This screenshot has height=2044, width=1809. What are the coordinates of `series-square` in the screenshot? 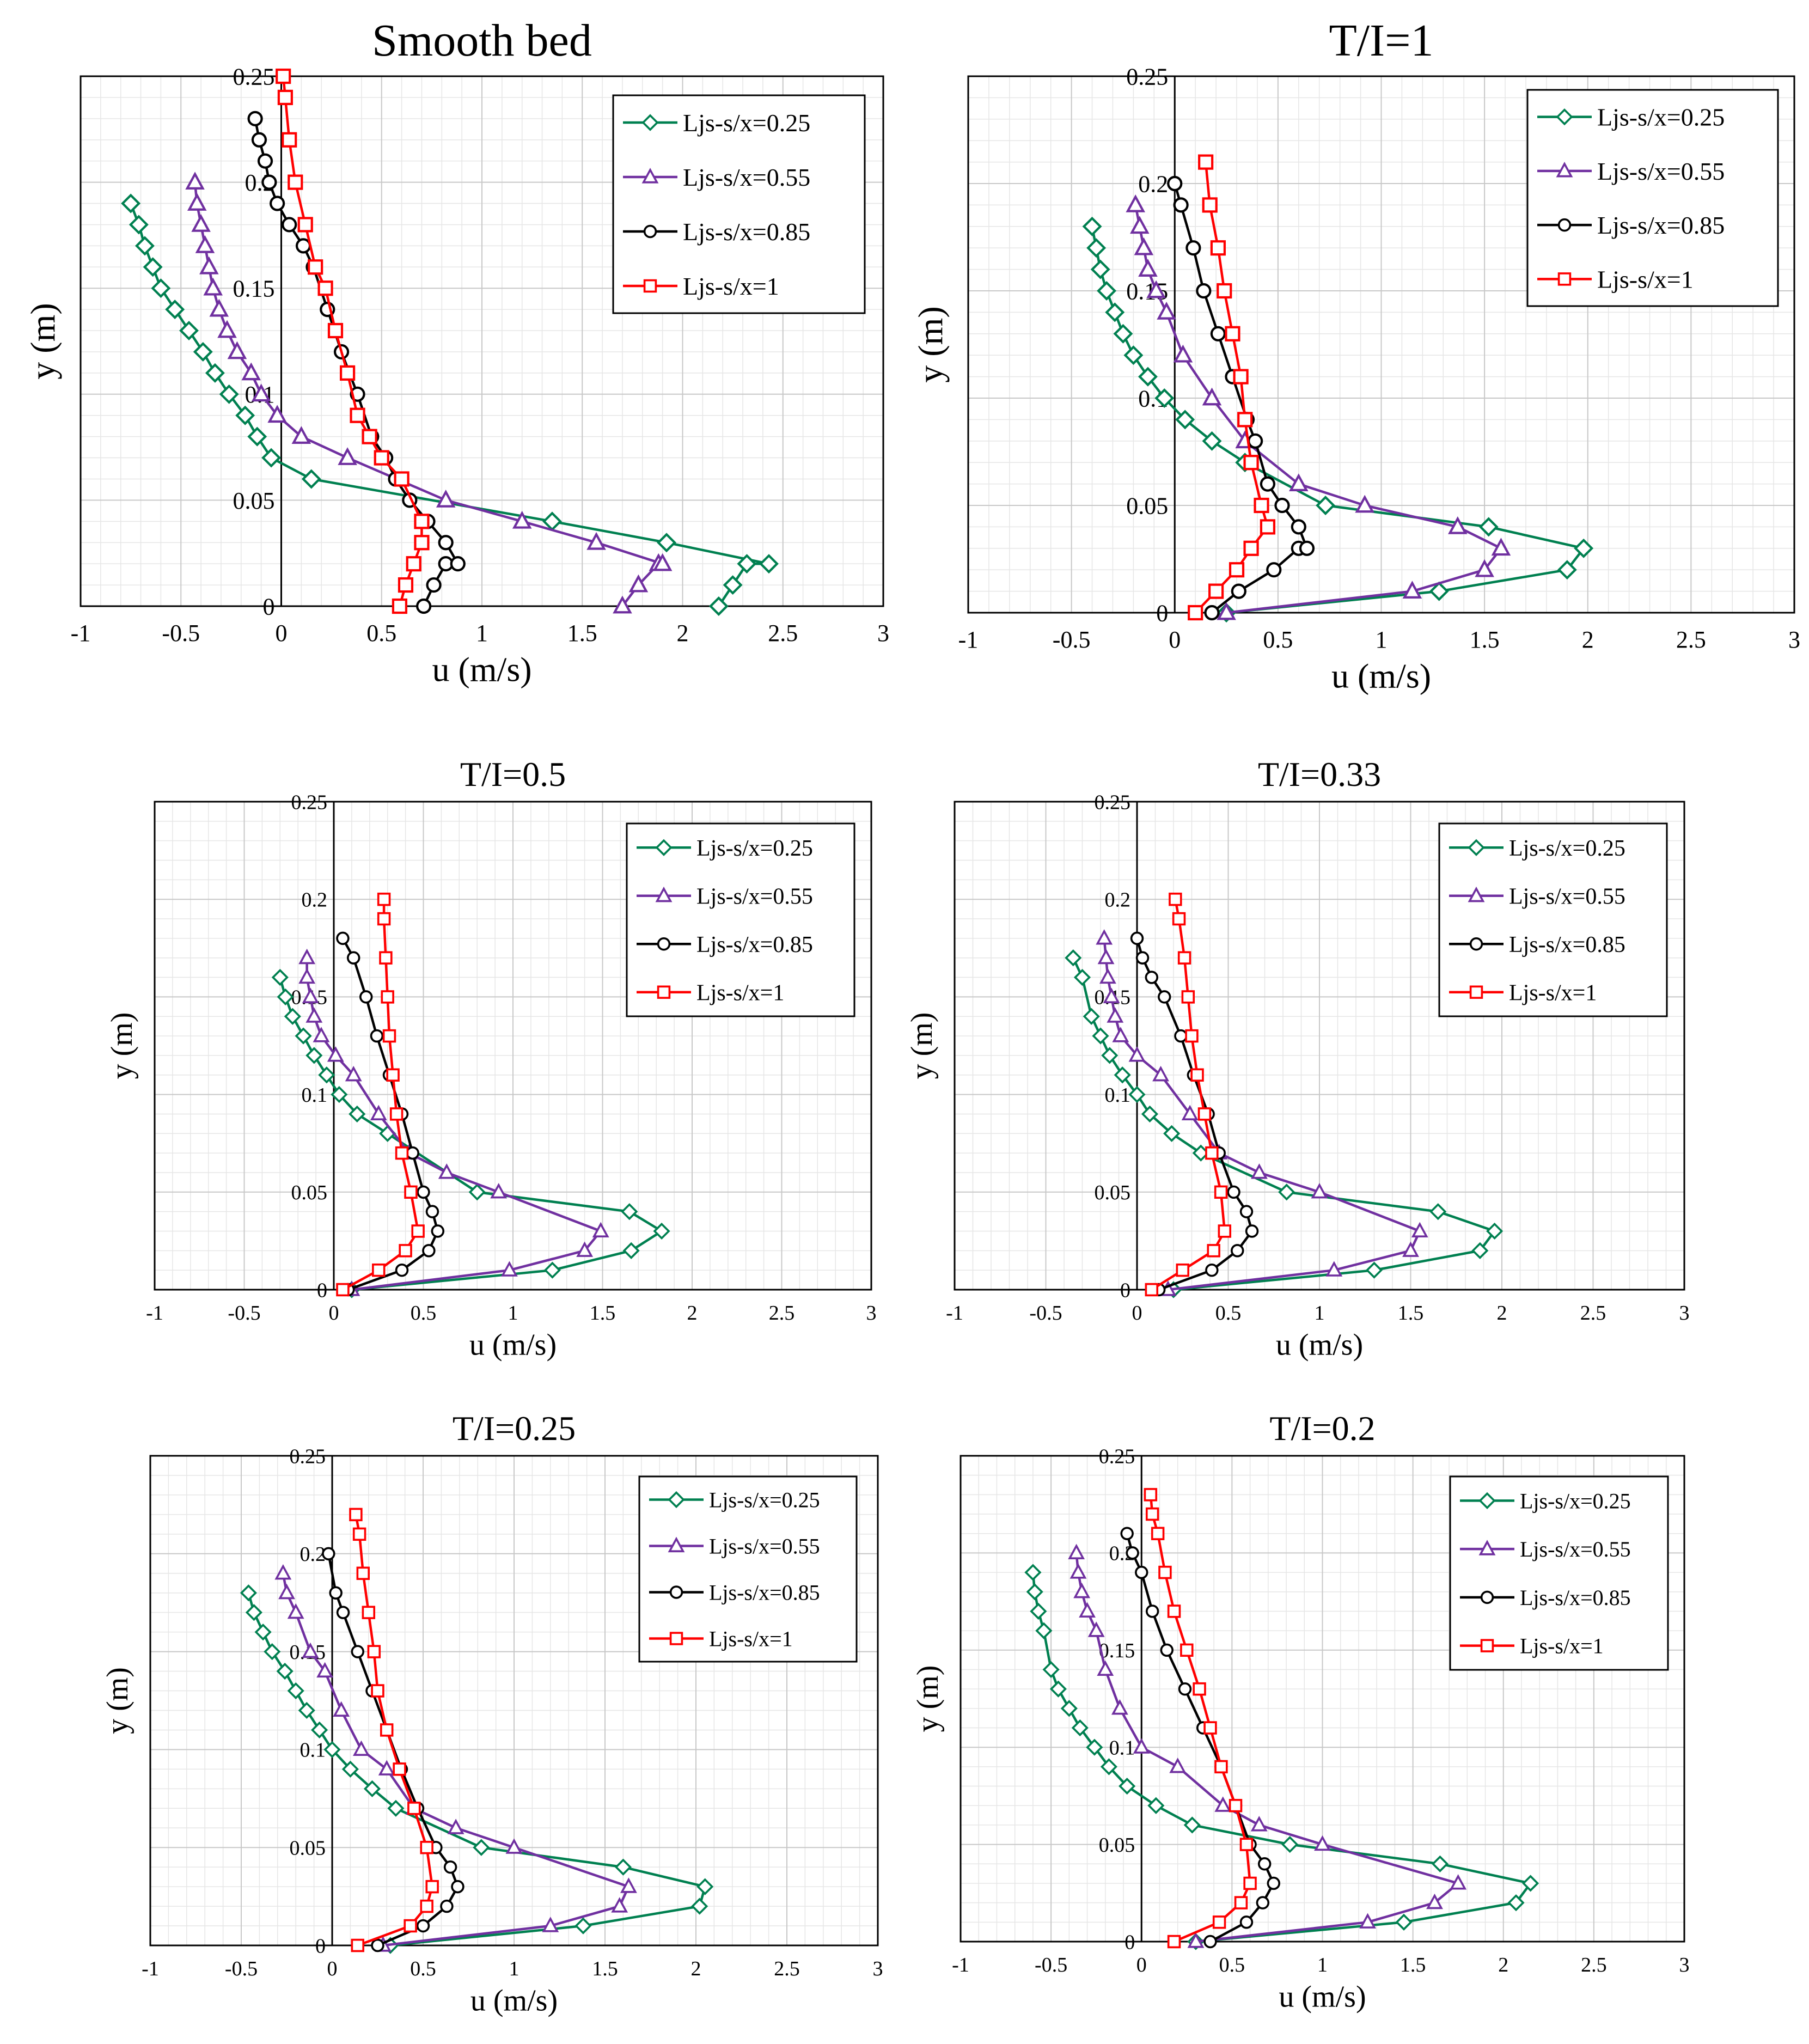 It's located at (1200, 1718).